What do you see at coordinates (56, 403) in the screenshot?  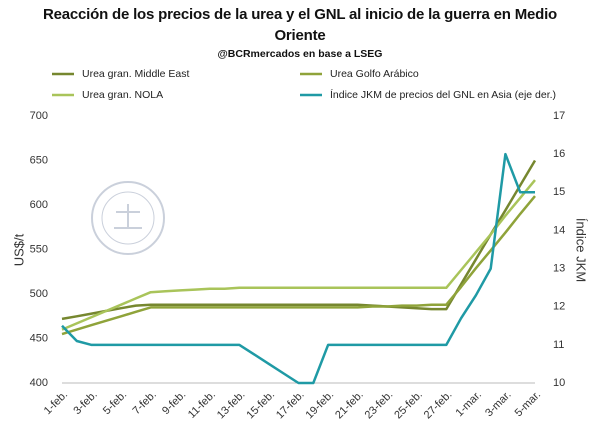 I see `x-tick-label: 1-feb.` at bounding box center [56, 403].